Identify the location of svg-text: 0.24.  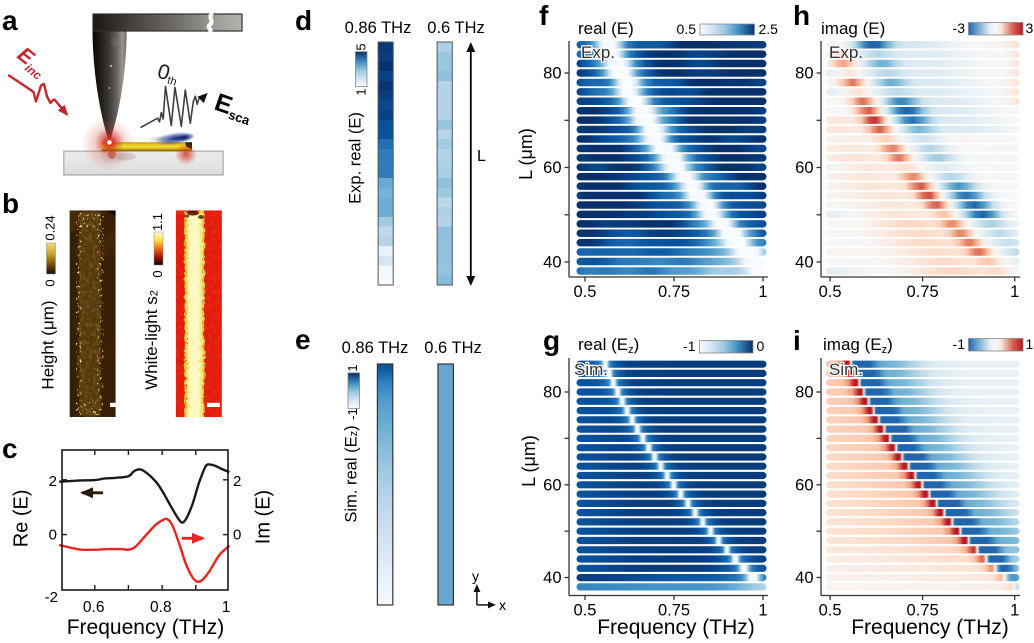
(49, 227).